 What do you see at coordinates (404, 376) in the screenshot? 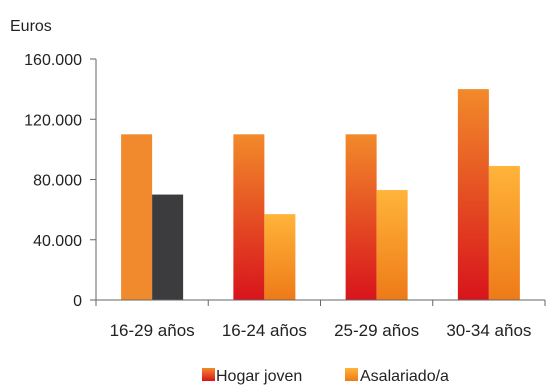
I see `legend-label-asalariado: Asalariado/a` at bounding box center [404, 376].